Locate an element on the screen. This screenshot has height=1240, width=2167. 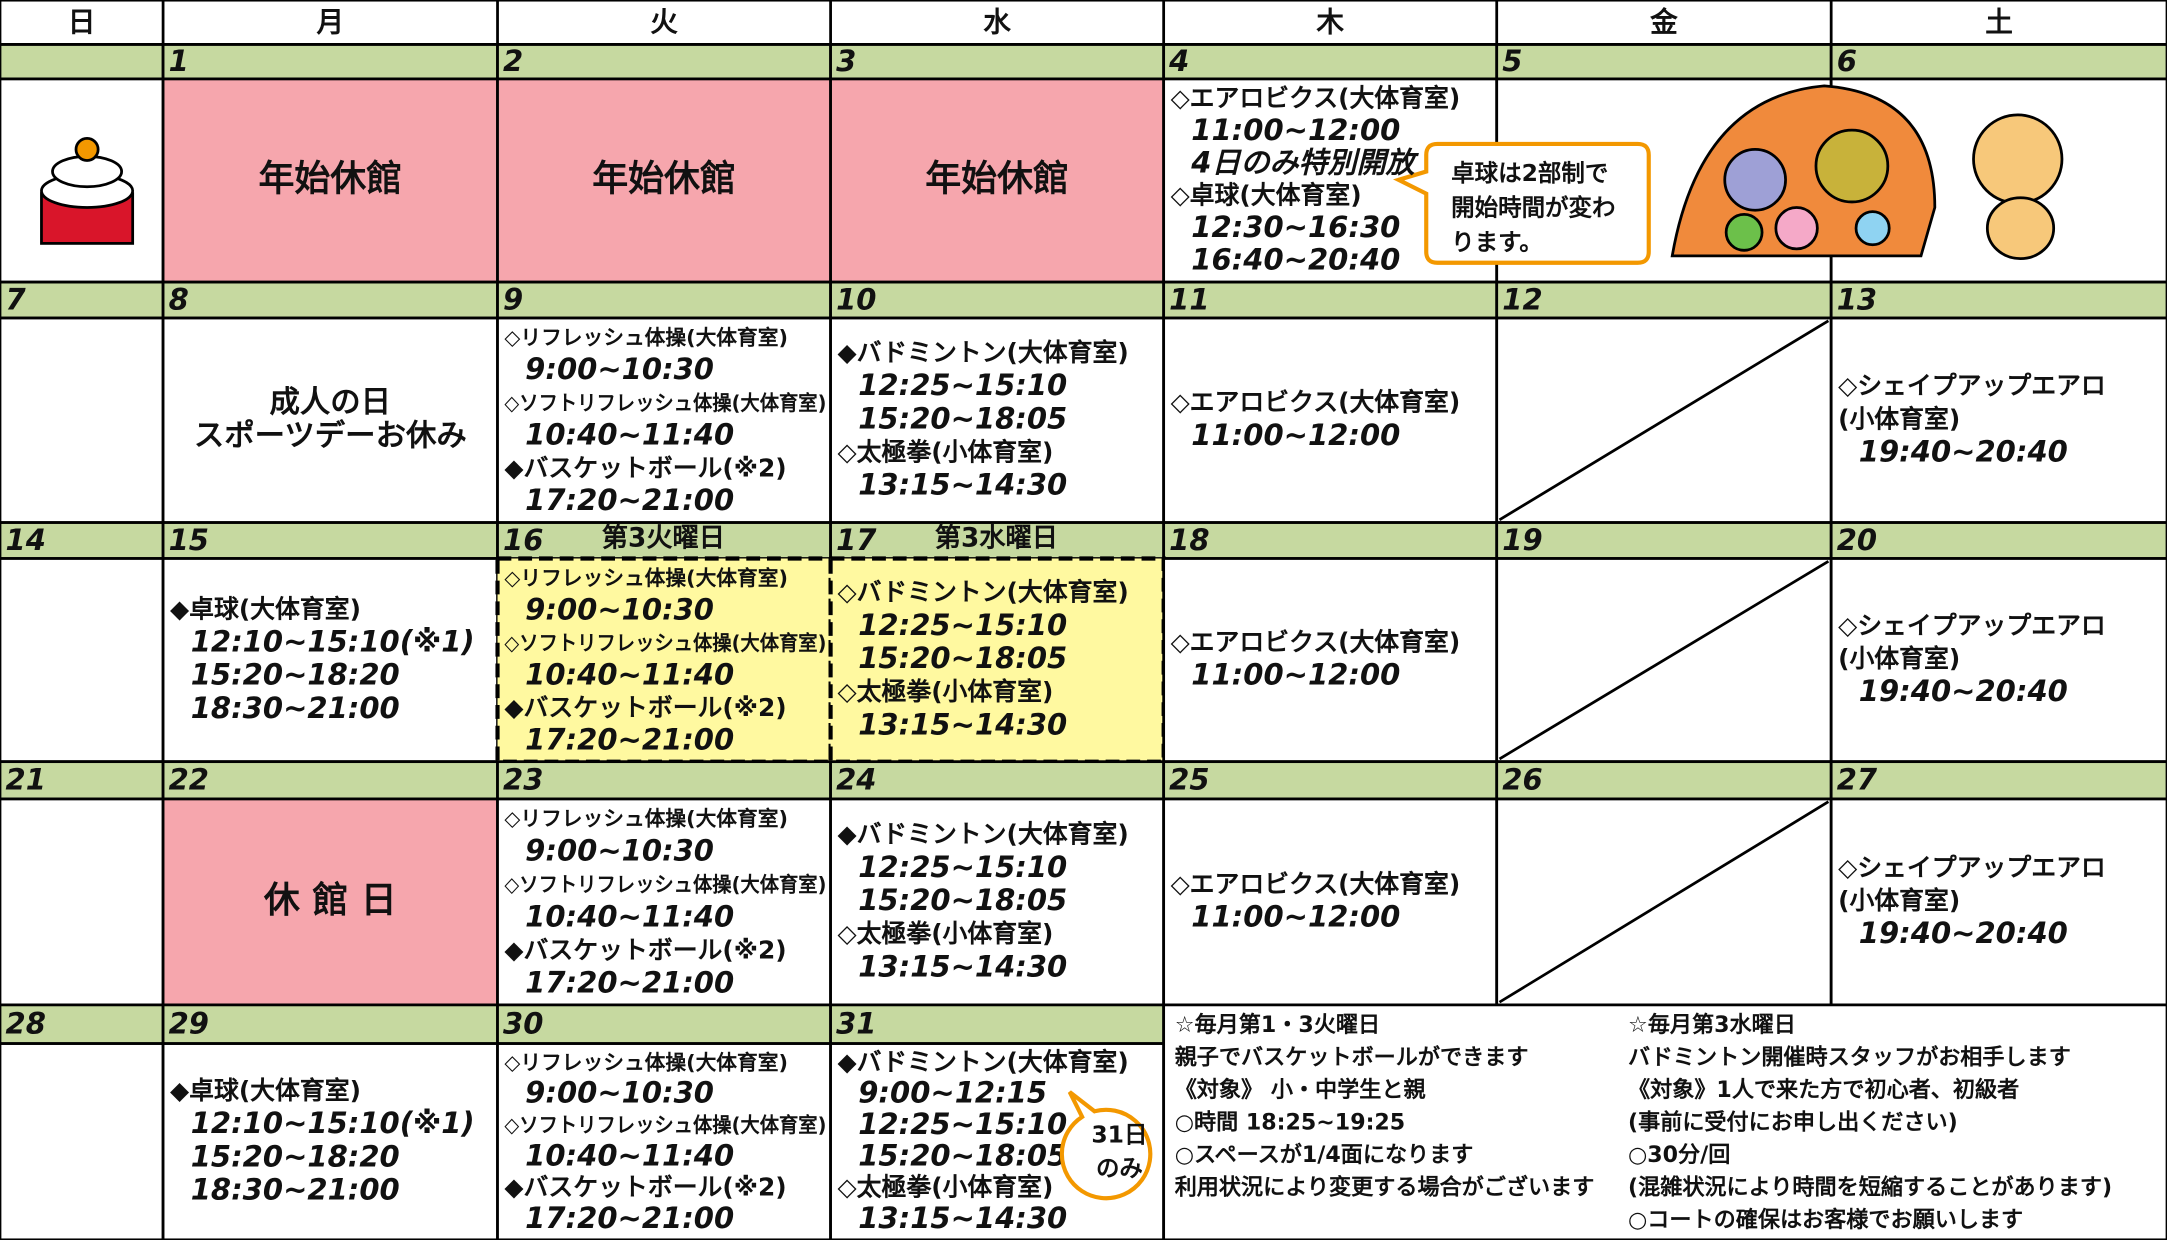
notes-box is located at coordinates (1664, 1121).